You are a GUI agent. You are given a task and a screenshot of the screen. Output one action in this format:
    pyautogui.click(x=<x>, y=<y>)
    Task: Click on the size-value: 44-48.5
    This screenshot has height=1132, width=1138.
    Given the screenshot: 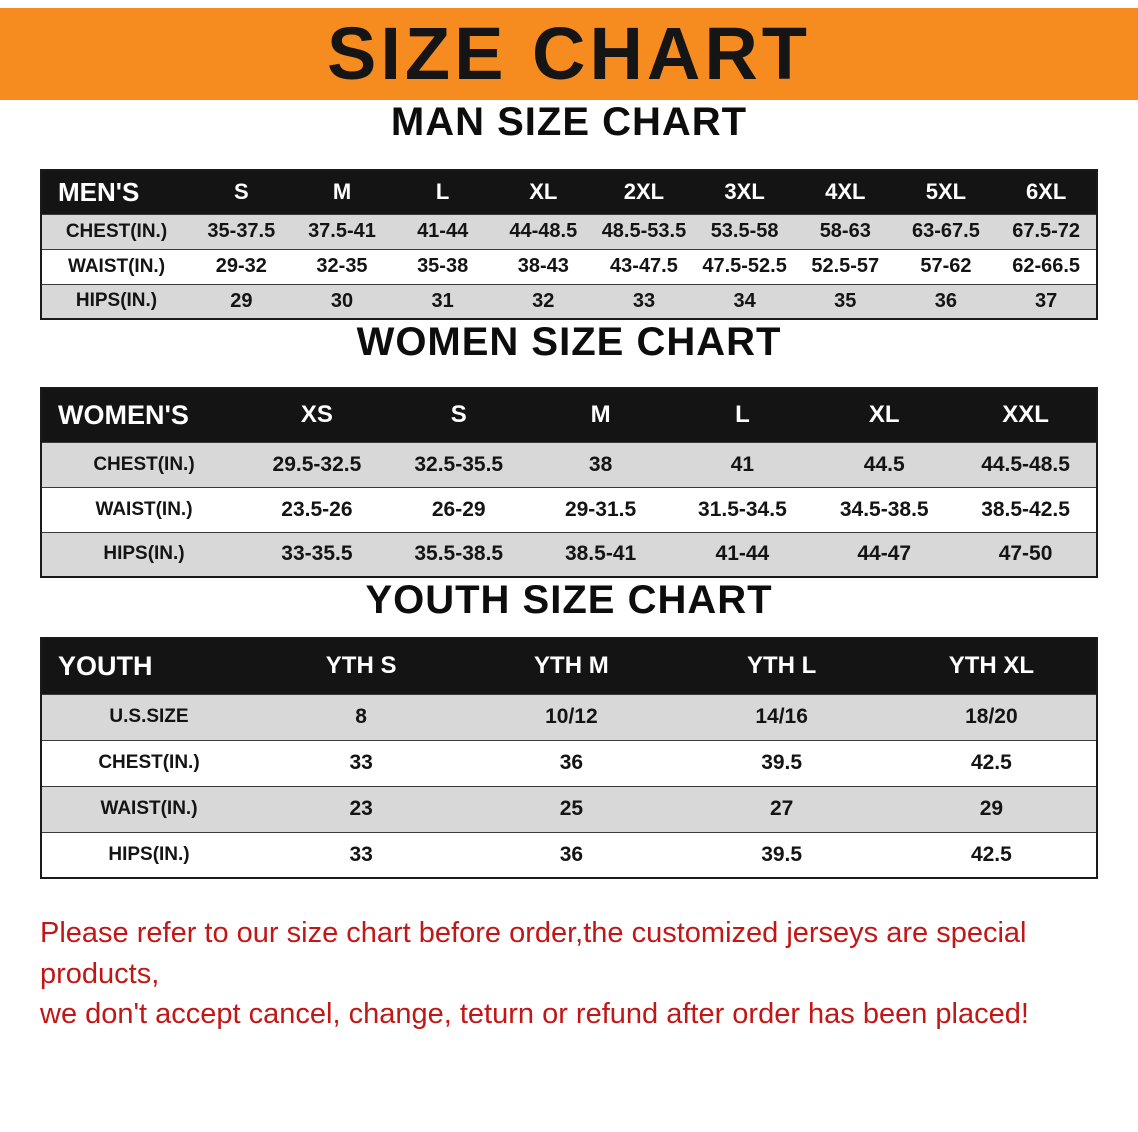 What is the action you would take?
    pyautogui.click(x=543, y=231)
    